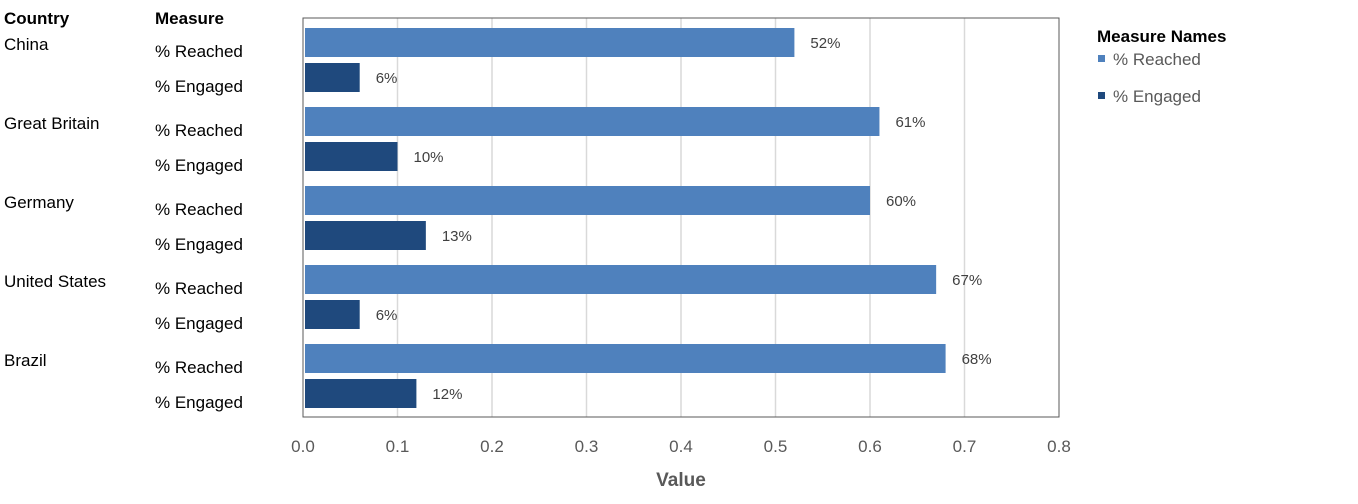 Image resolution: width=1358 pixels, height=504 pixels. I want to click on legend-label-reached: % Reached, so click(1157, 59).